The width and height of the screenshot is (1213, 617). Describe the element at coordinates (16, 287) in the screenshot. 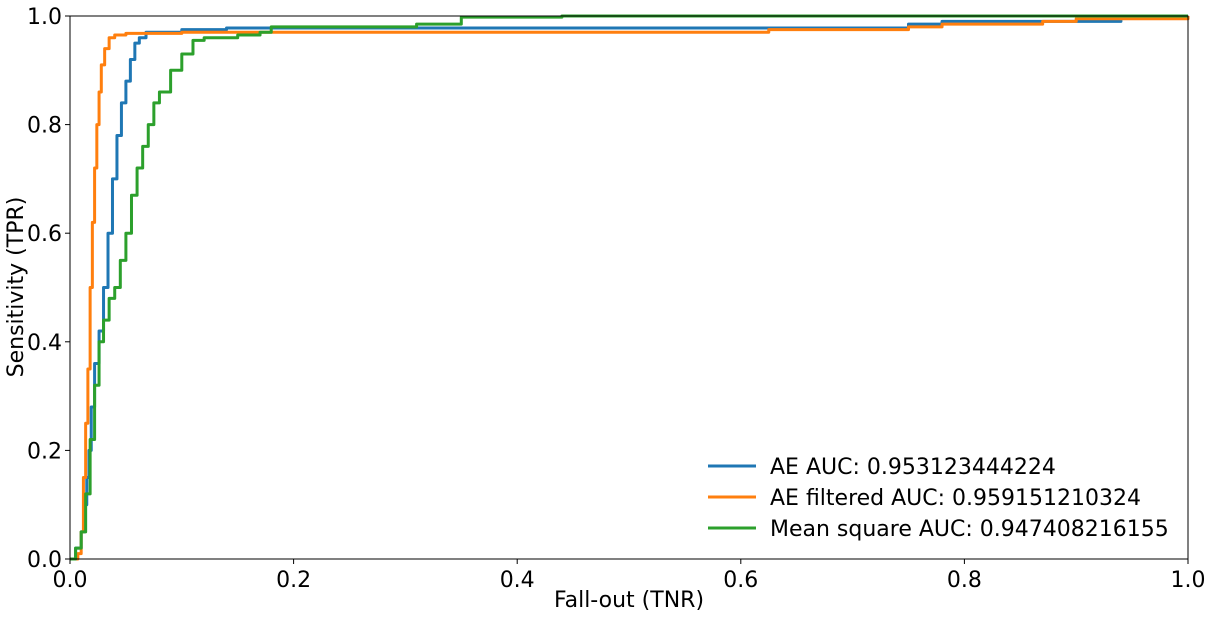

I see `y-axis-label: Sensitivity (TPR)` at that location.